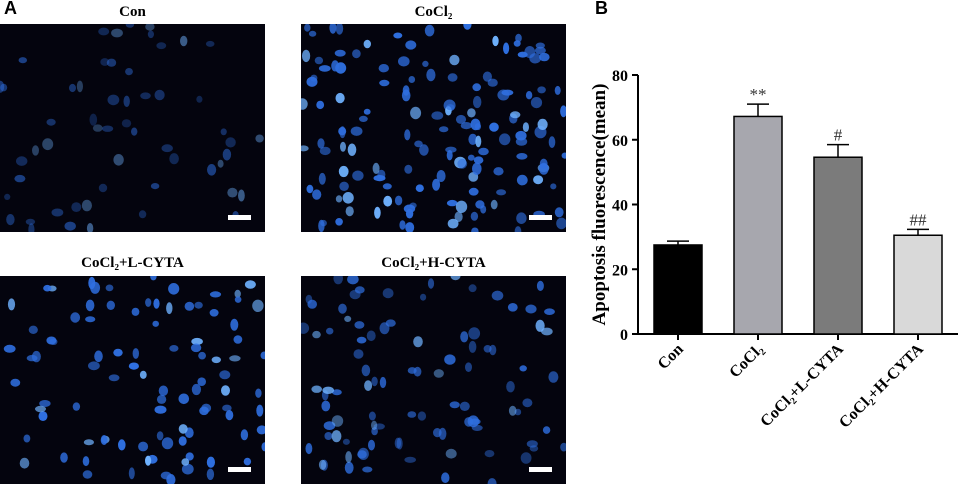 The image size is (969, 484). What do you see at coordinates (838, 245) in the screenshot?
I see `bar` at bounding box center [838, 245].